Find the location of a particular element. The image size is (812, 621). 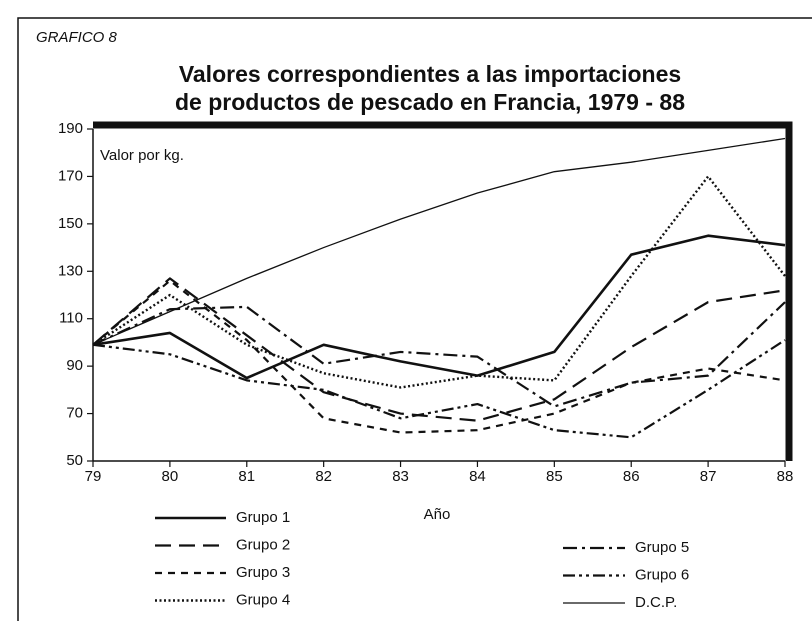

x-tick-label: 86 is located at coordinates (631, 476).